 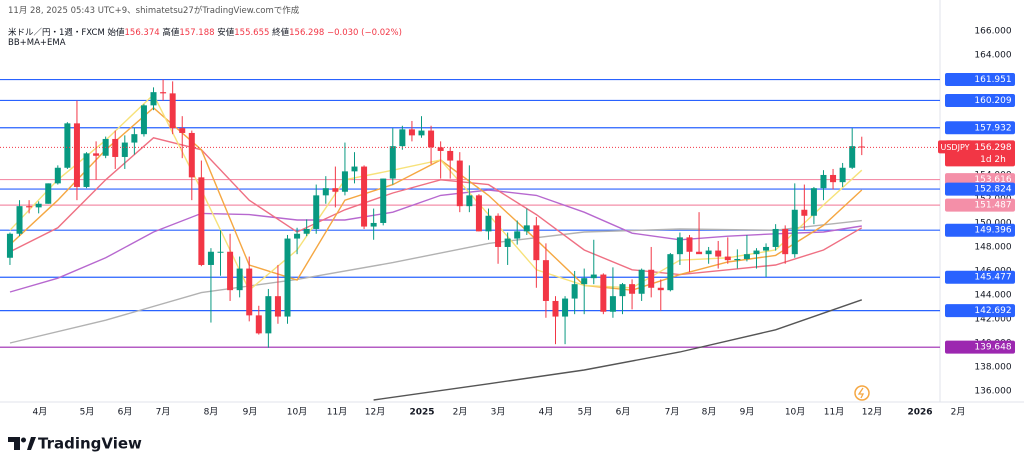 I want to click on y-tick-label: 166.000, so click(x=992, y=31).